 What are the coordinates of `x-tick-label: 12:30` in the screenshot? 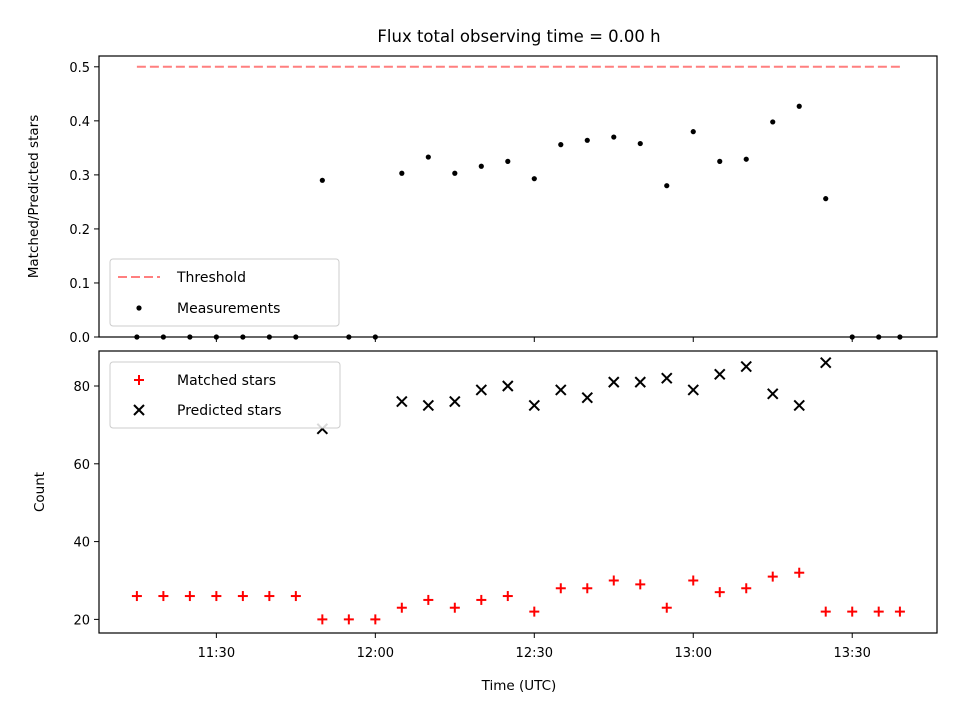 It's located at (534, 653).